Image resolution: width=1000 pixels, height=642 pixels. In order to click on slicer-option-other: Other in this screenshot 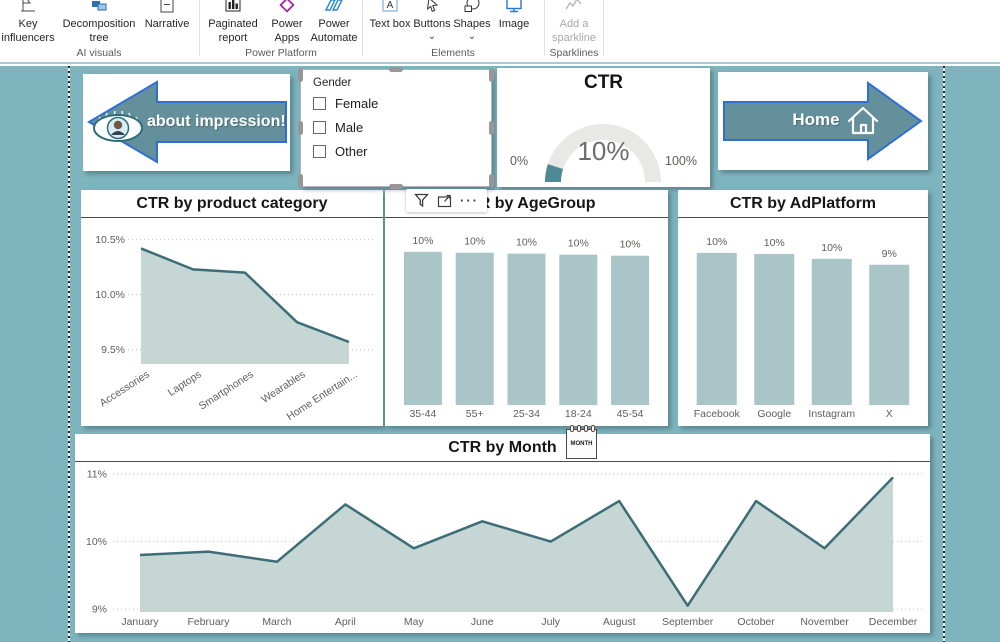, I will do `click(396, 151)`.